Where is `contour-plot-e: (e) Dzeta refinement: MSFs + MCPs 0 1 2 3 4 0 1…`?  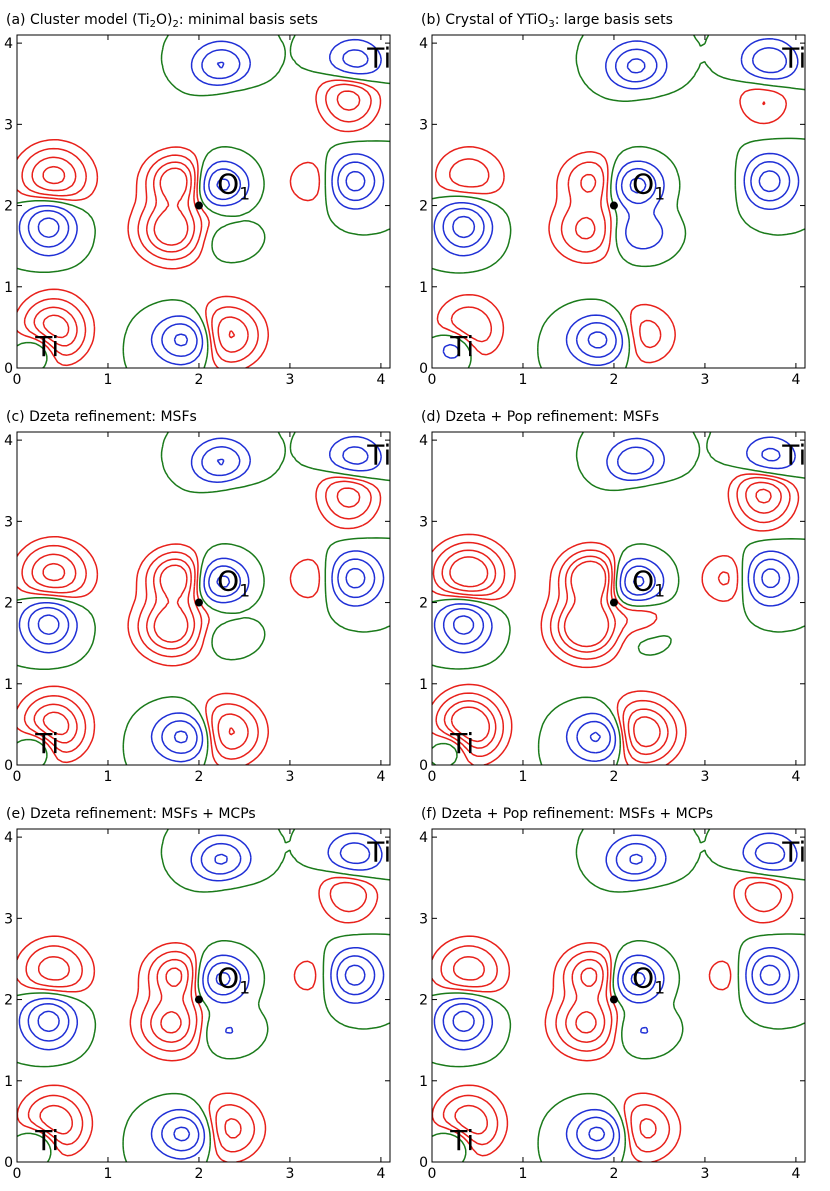
contour-plot-e: (e) Dzeta refinement: MSFs + MCPs 0 1 2 3 4 0 1… is located at coordinates (197, 994).